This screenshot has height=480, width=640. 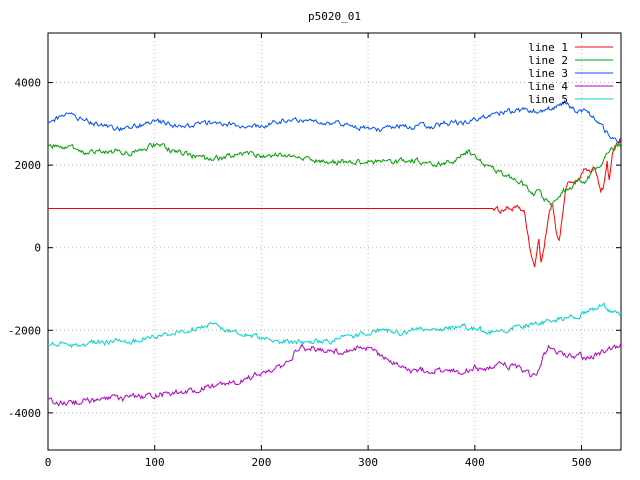 What do you see at coordinates (155, 462) in the screenshot?
I see `x-tick-label: 100` at bounding box center [155, 462].